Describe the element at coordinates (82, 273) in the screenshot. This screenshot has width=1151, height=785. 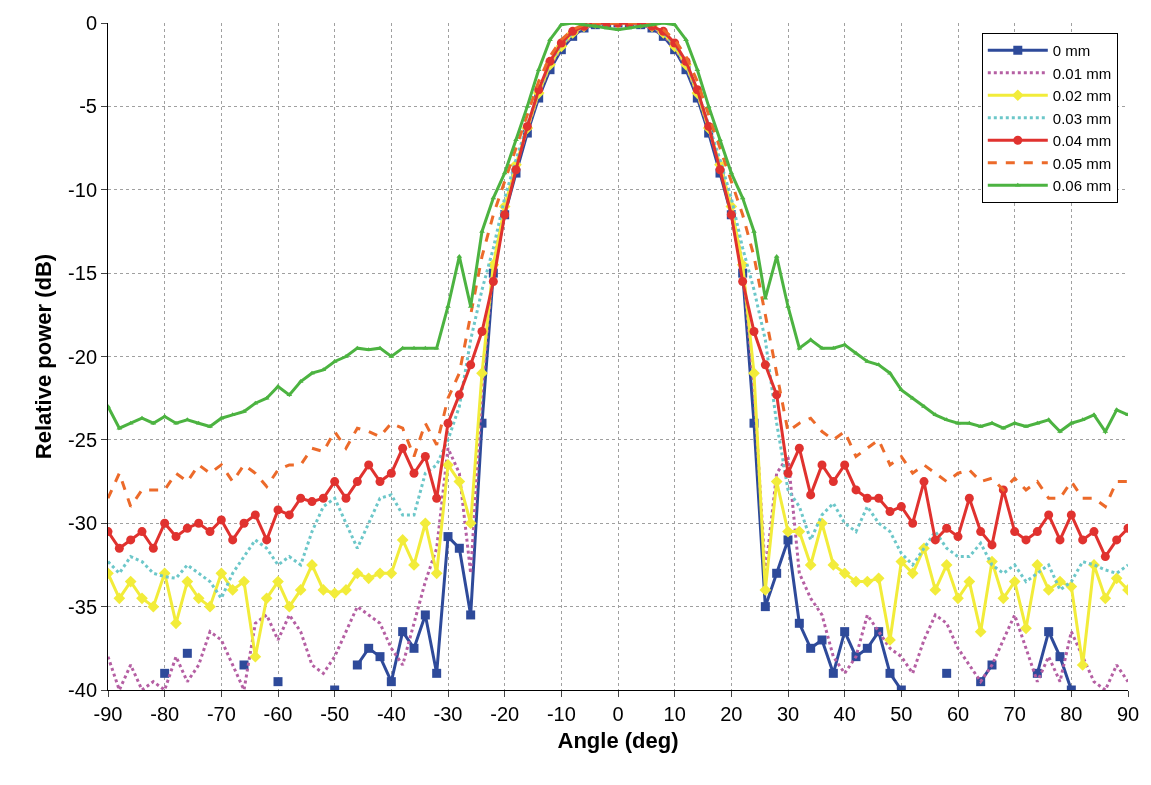
I see `y-tick-label: -15` at that location.